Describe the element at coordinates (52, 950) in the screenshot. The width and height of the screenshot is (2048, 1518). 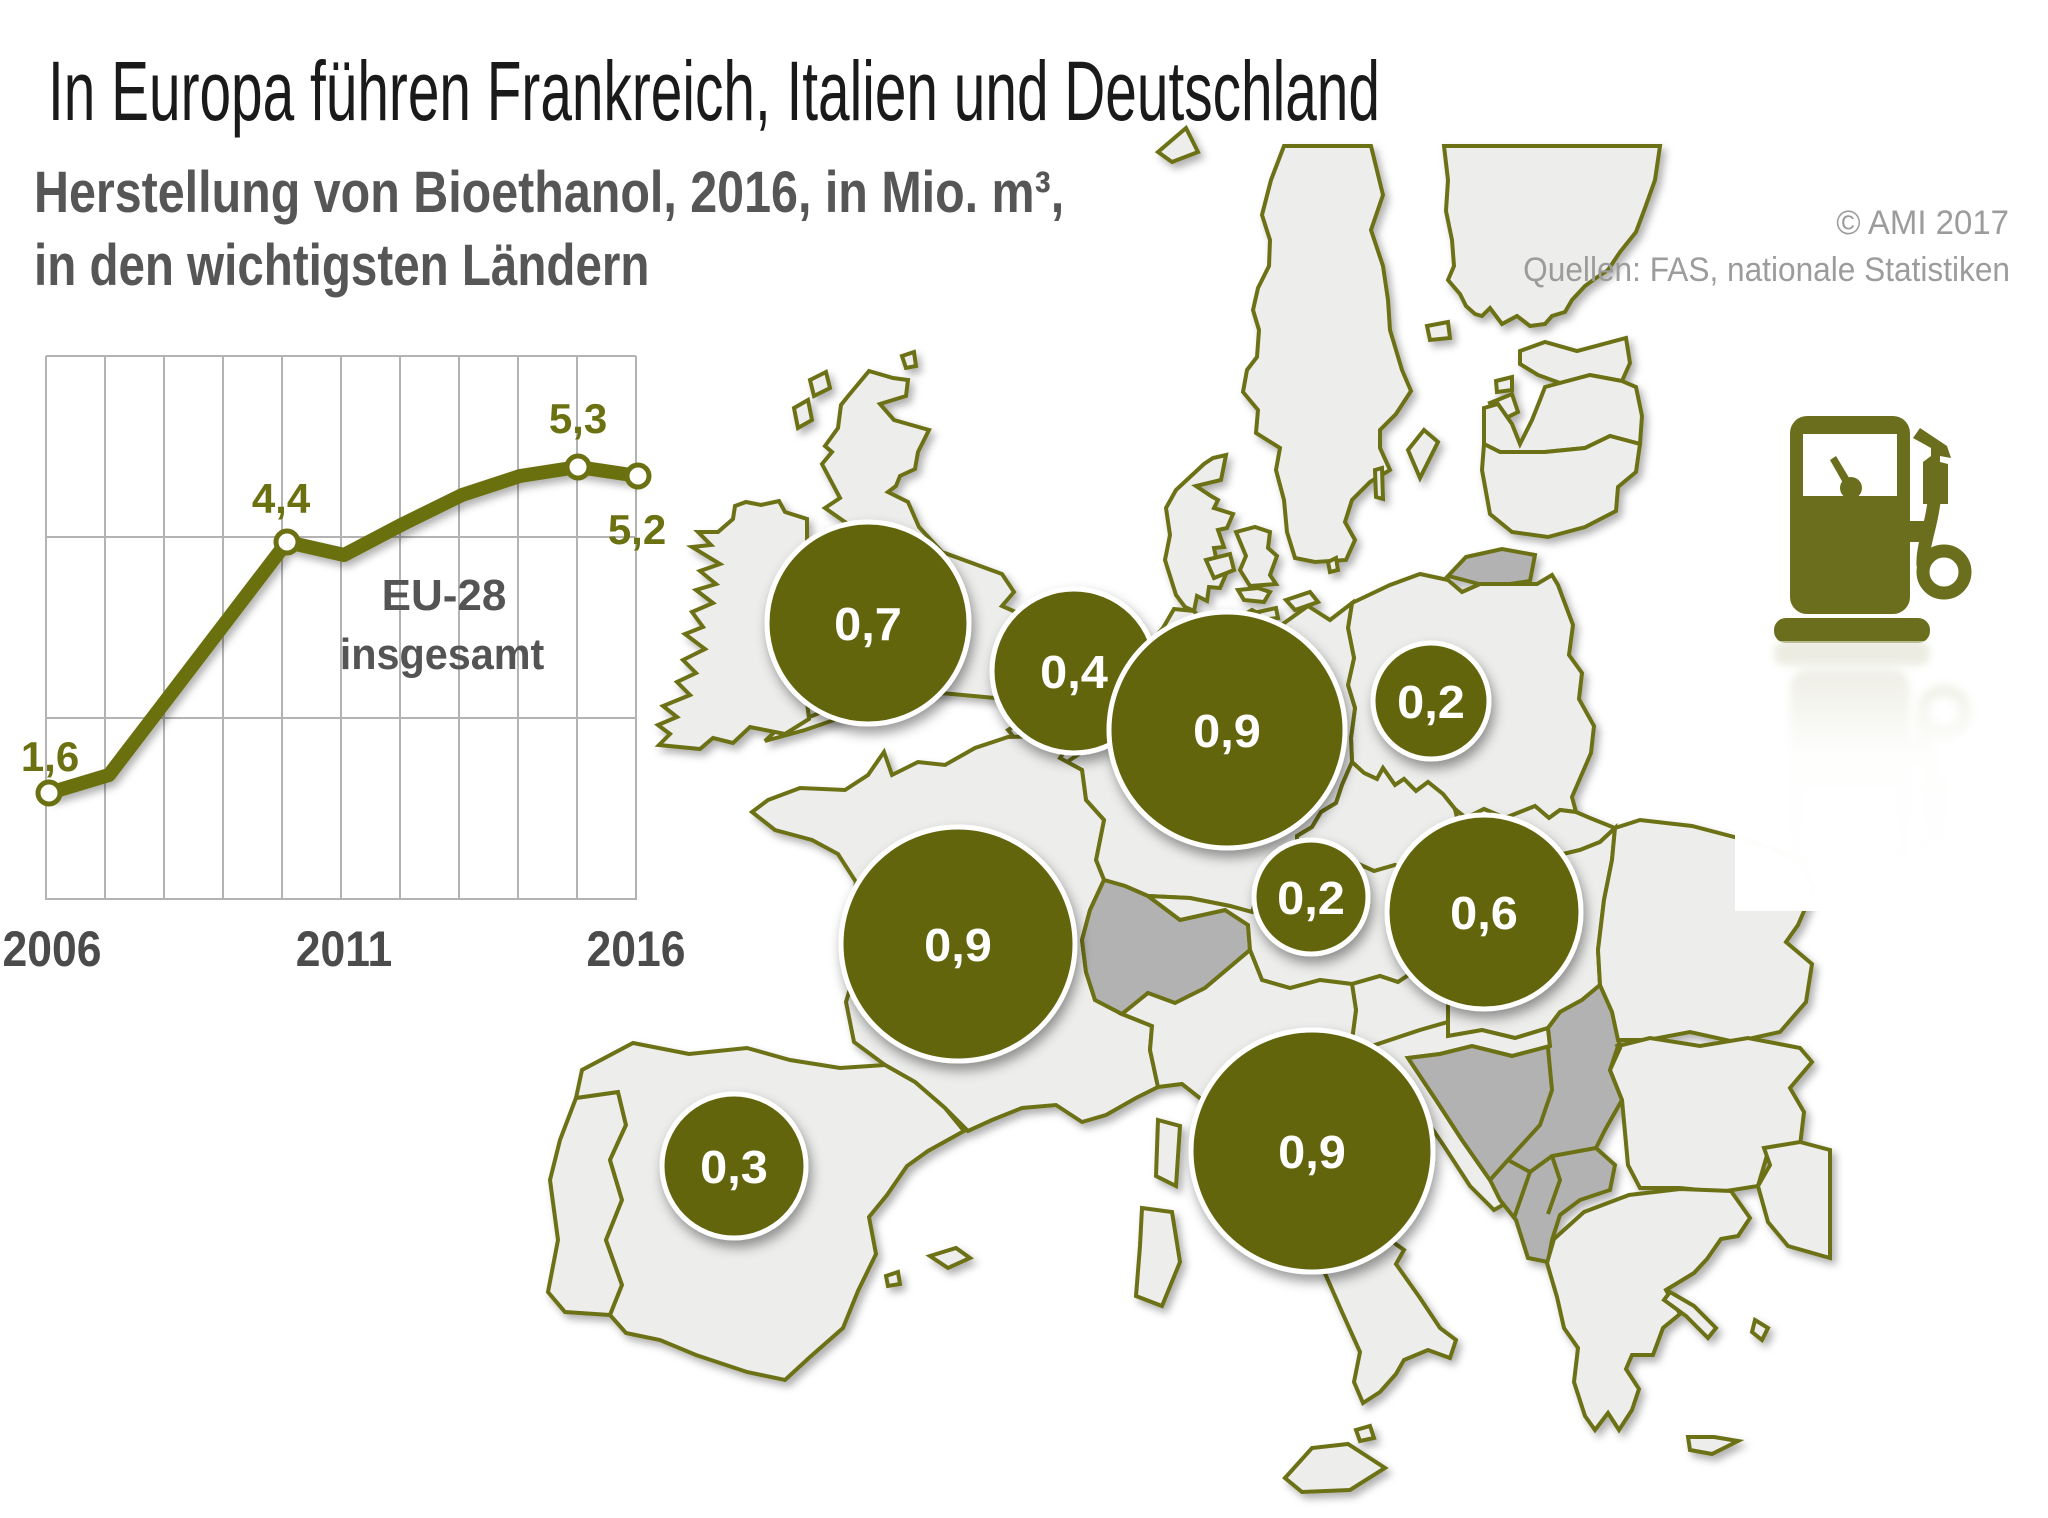
I see `svg-text: 2006` at that location.